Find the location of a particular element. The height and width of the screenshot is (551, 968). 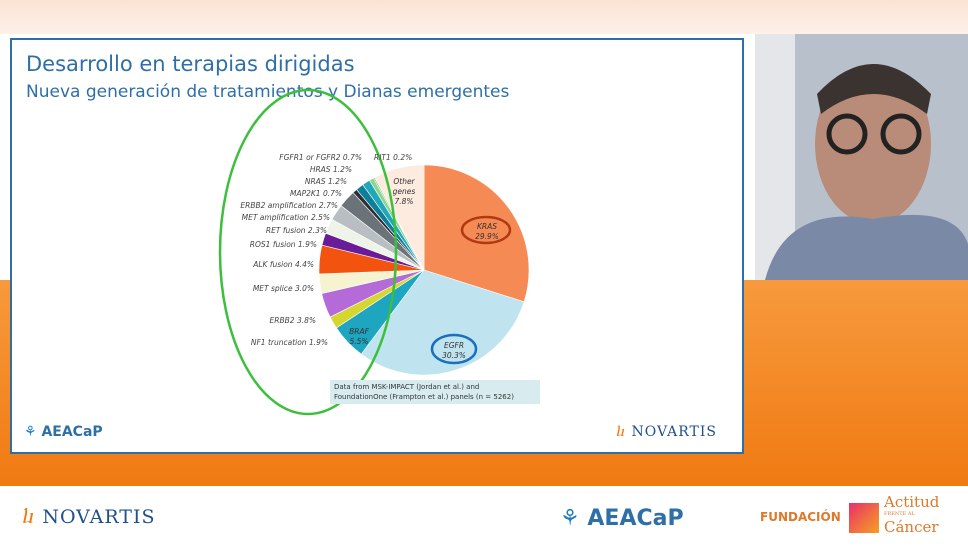

kras-highlight-circle is located at coordinates (486, 230).